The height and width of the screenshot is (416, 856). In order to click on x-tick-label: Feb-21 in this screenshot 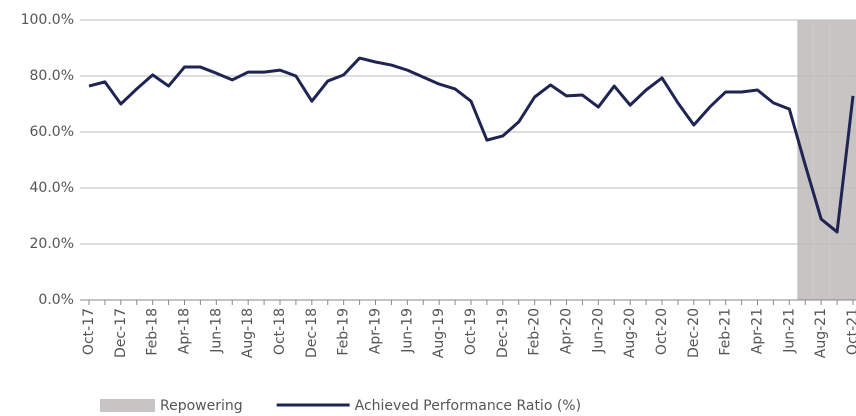, I will do `click(726, 332)`.